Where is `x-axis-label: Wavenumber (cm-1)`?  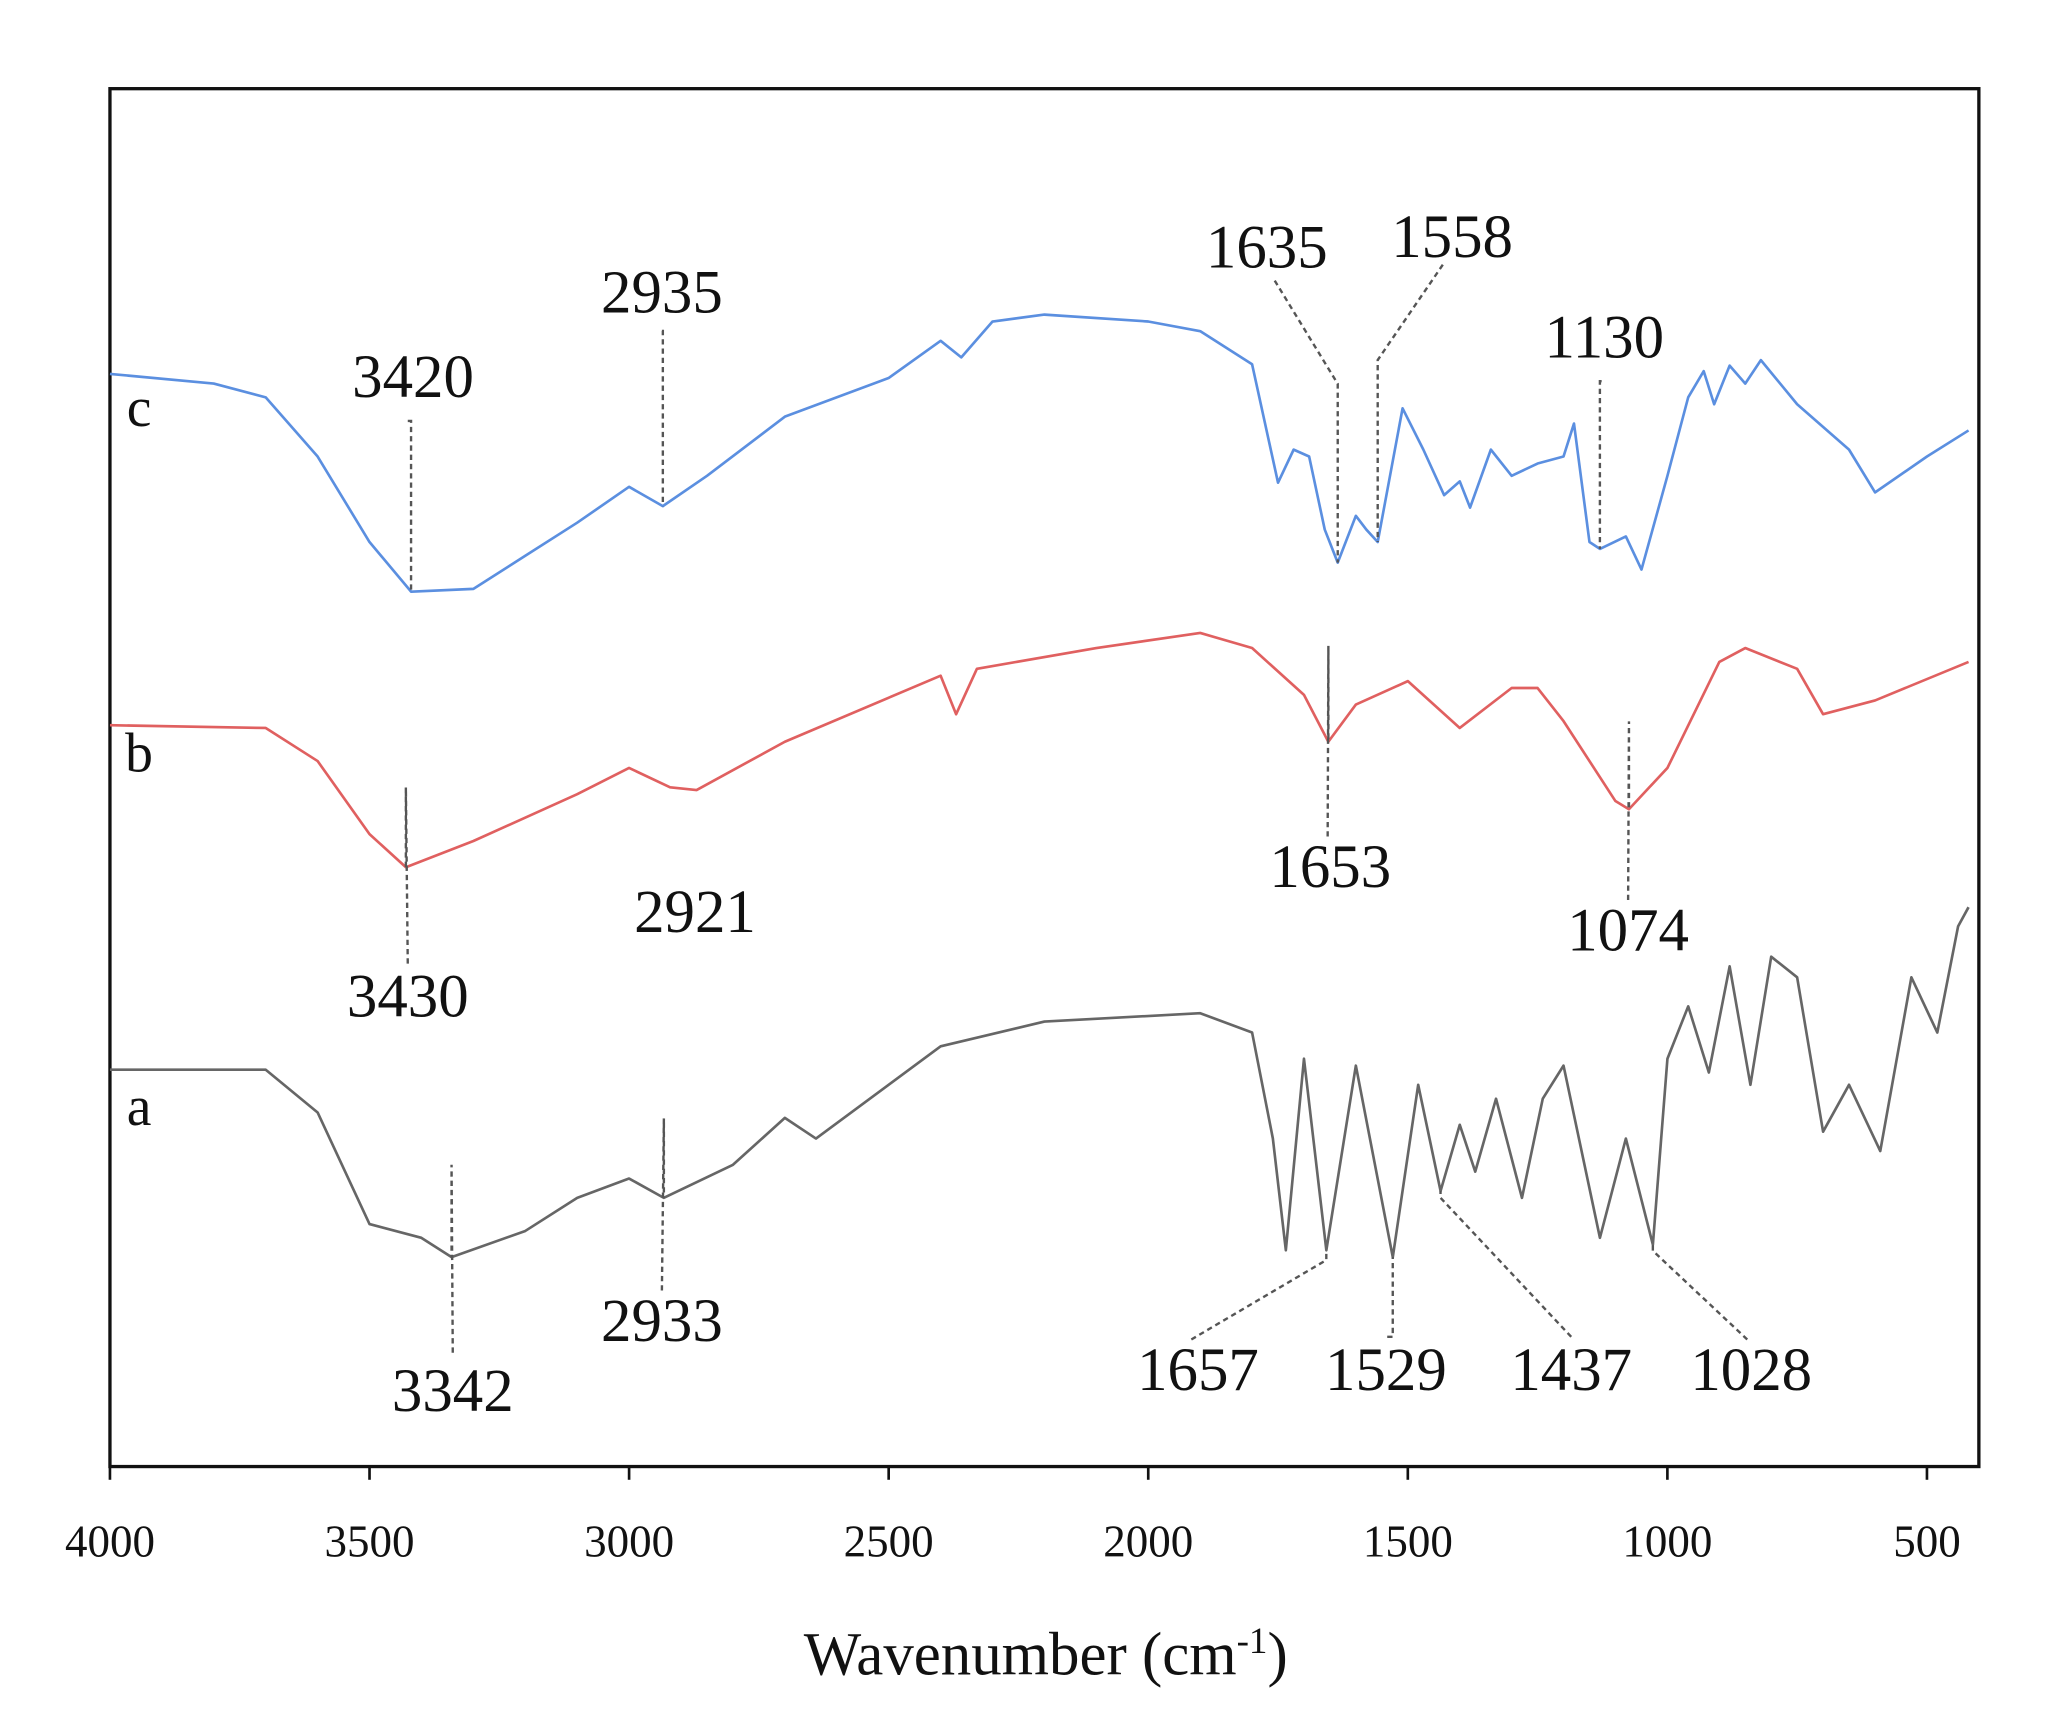 x-axis-label: Wavenumber (cm-1) is located at coordinates (1046, 1654).